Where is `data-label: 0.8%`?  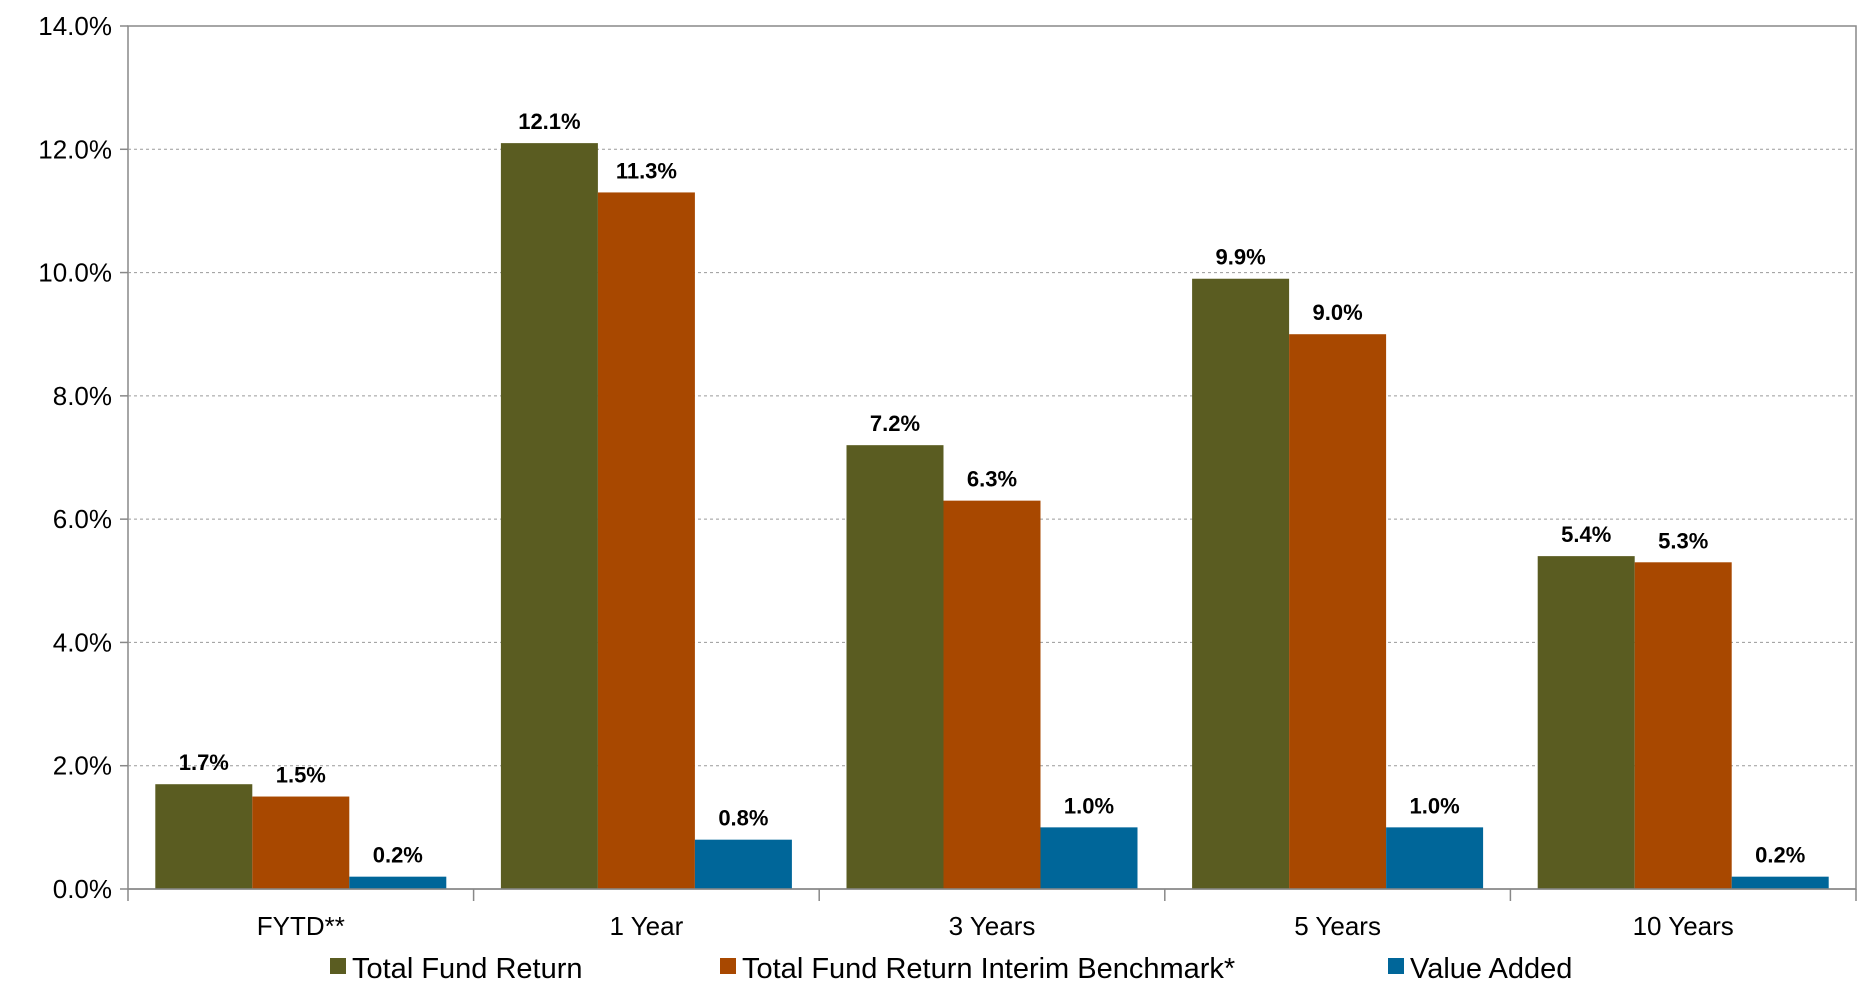 data-label: 0.8% is located at coordinates (743, 818).